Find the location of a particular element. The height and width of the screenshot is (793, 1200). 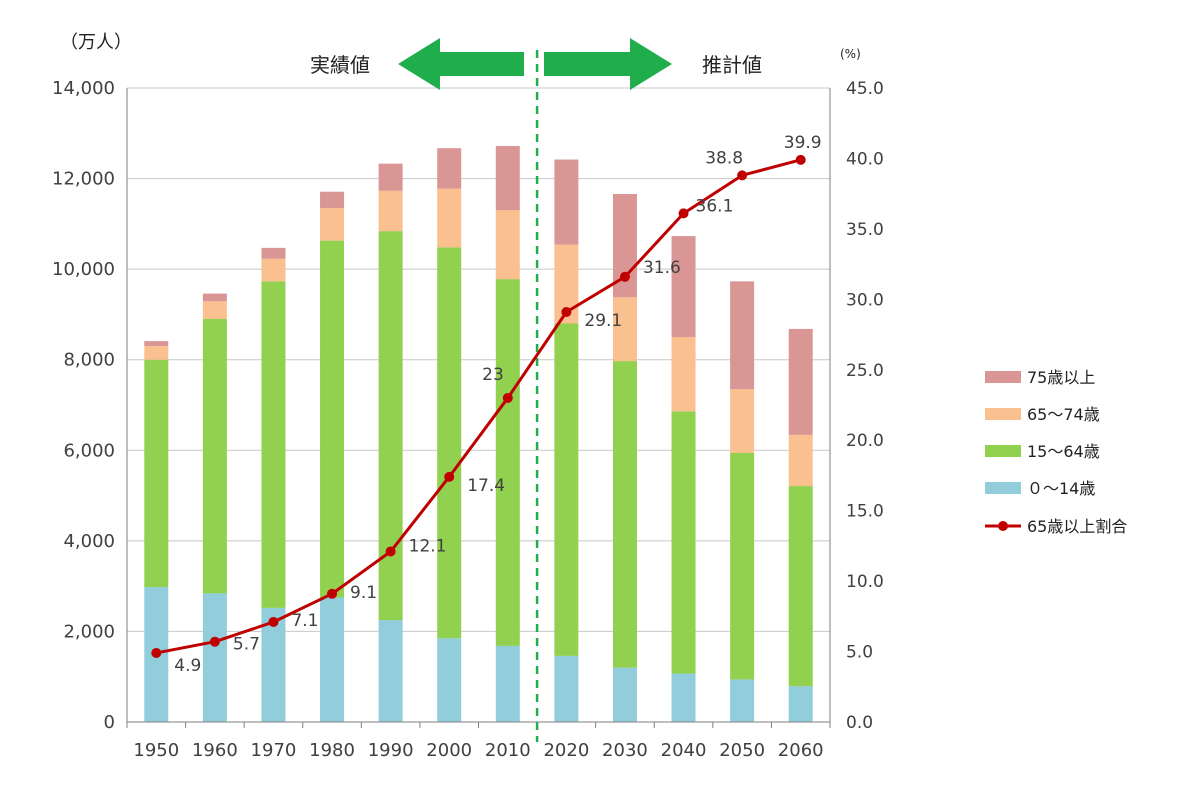

y2-tick-label: 5.0 is located at coordinates (859, 653).